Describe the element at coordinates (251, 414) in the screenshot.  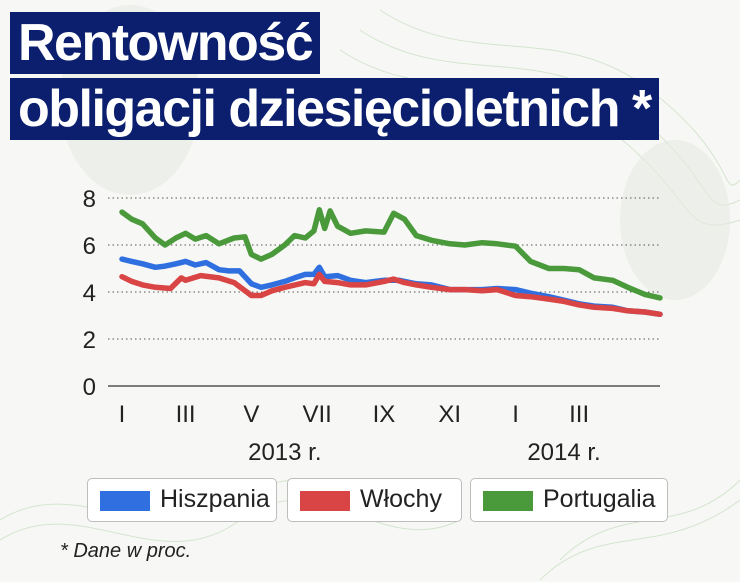
I see `x-tick-label-2: V` at that location.